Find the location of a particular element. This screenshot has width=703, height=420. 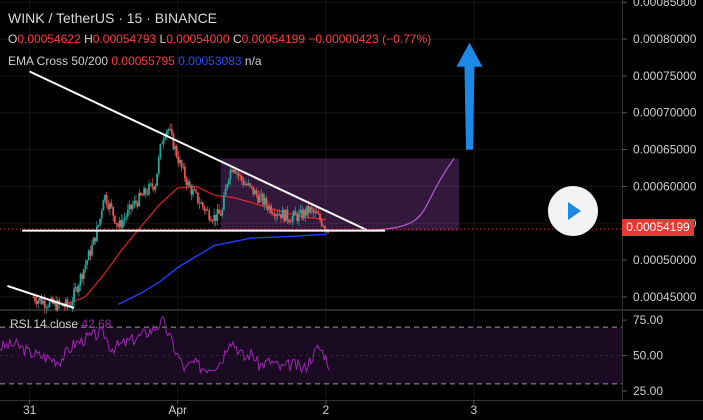

ema-label: EMA Cross 50/200 is located at coordinates (58, 61).